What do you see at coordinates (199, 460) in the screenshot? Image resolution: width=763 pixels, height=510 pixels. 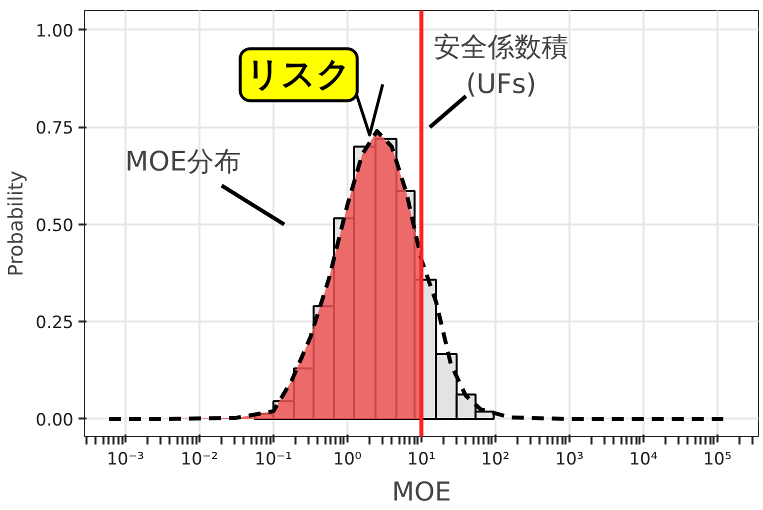 I see `x-tick-label: 10⁻²` at bounding box center [199, 460].